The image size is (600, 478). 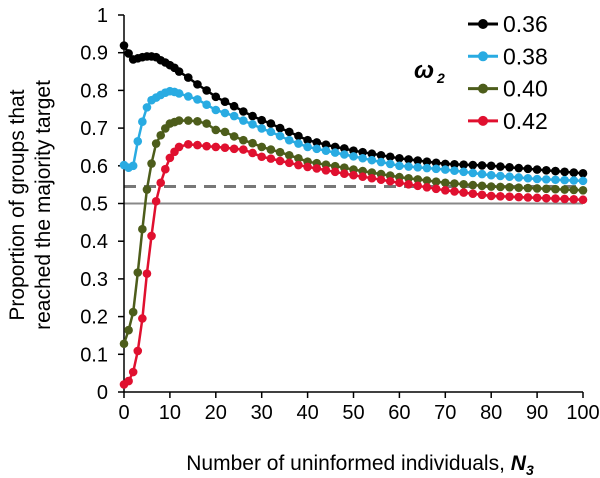 What do you see at coordinates (123, 413) in the screenshot?
I see `x-tick-label: 0` at bounding box center [123, 413].